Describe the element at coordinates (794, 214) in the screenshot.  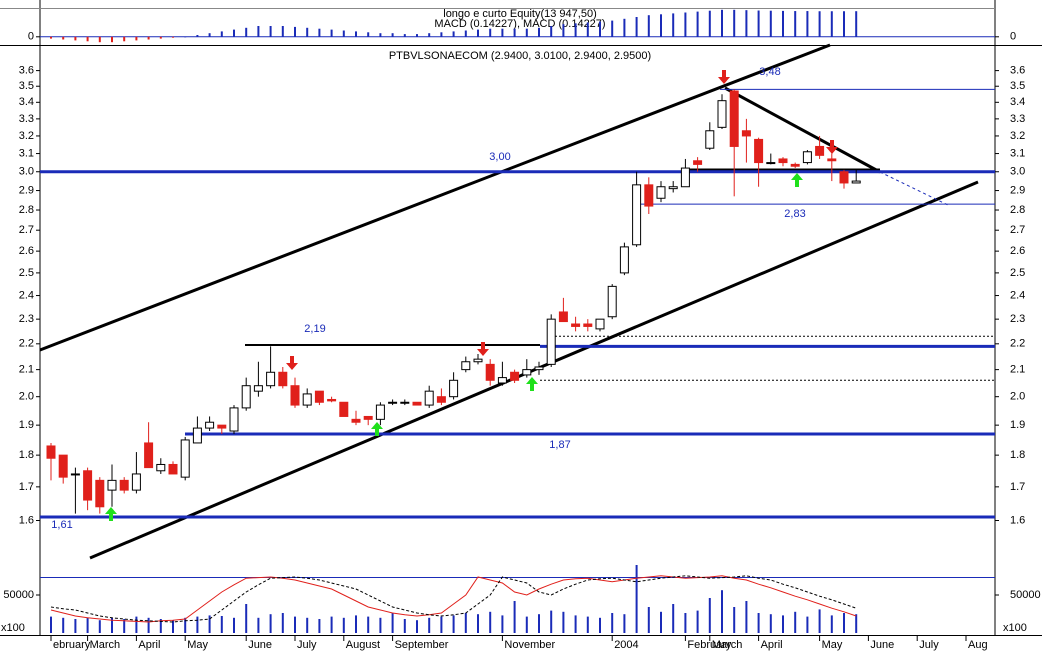
I see `level-label: 2,83` at that location.